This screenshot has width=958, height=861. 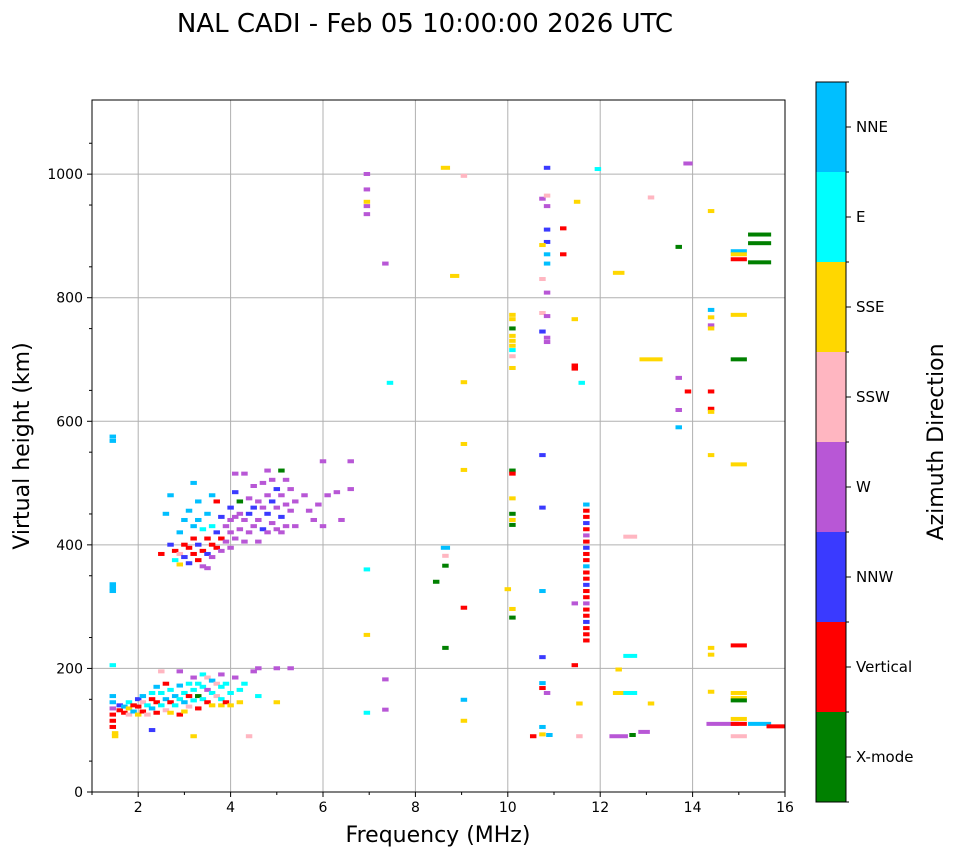 I want to click on colorbar: X-mode Vertical NNW W SSW SSE E NNE, so click(x=864, y=442).